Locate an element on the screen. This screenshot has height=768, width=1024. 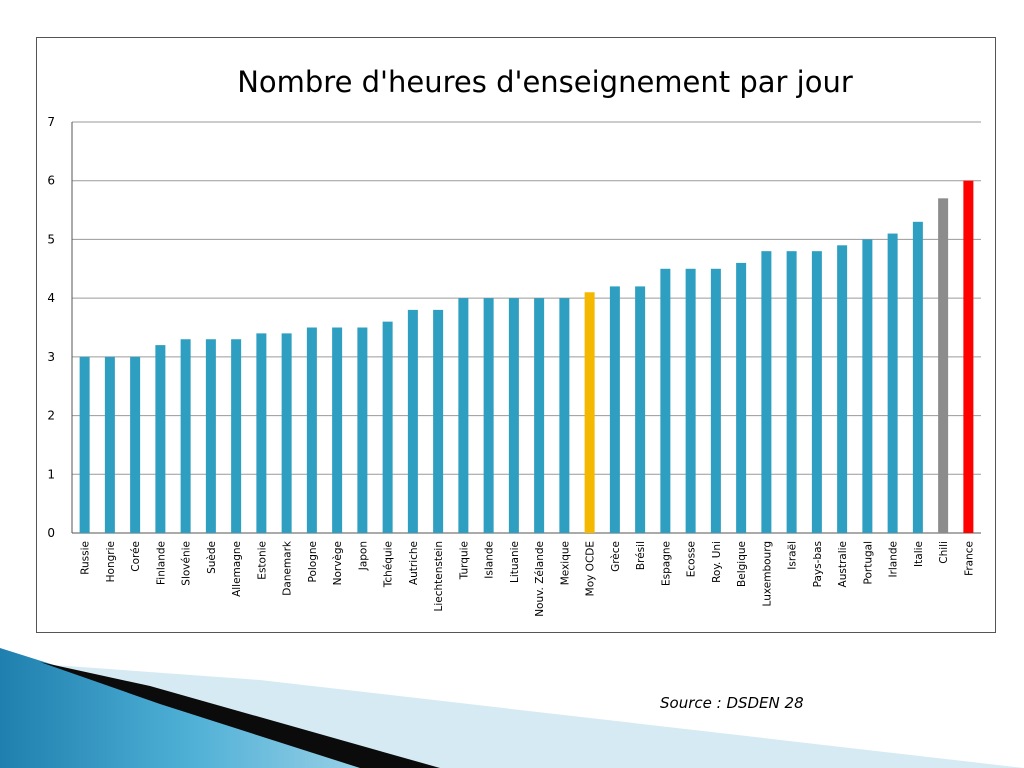
category-label: Liechtenstein is located at coordinates (439, 576).